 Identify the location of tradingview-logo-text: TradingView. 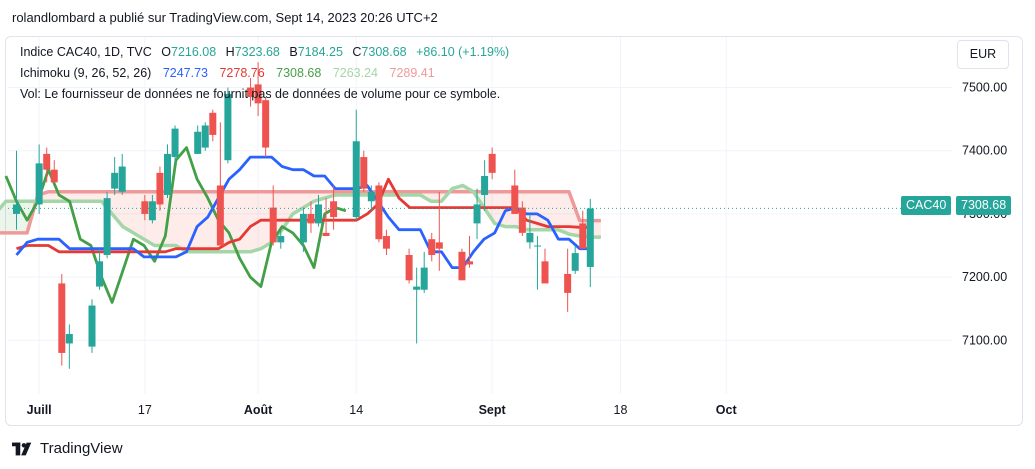
(81, 448).